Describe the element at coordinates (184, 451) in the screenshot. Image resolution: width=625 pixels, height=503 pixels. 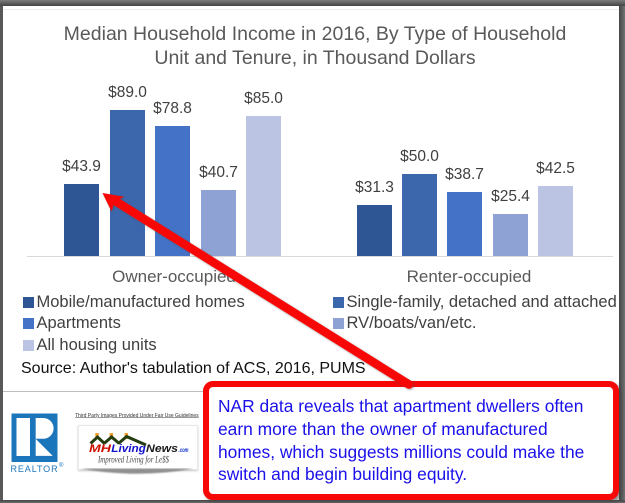
I see `svg-text: .com` at that location.